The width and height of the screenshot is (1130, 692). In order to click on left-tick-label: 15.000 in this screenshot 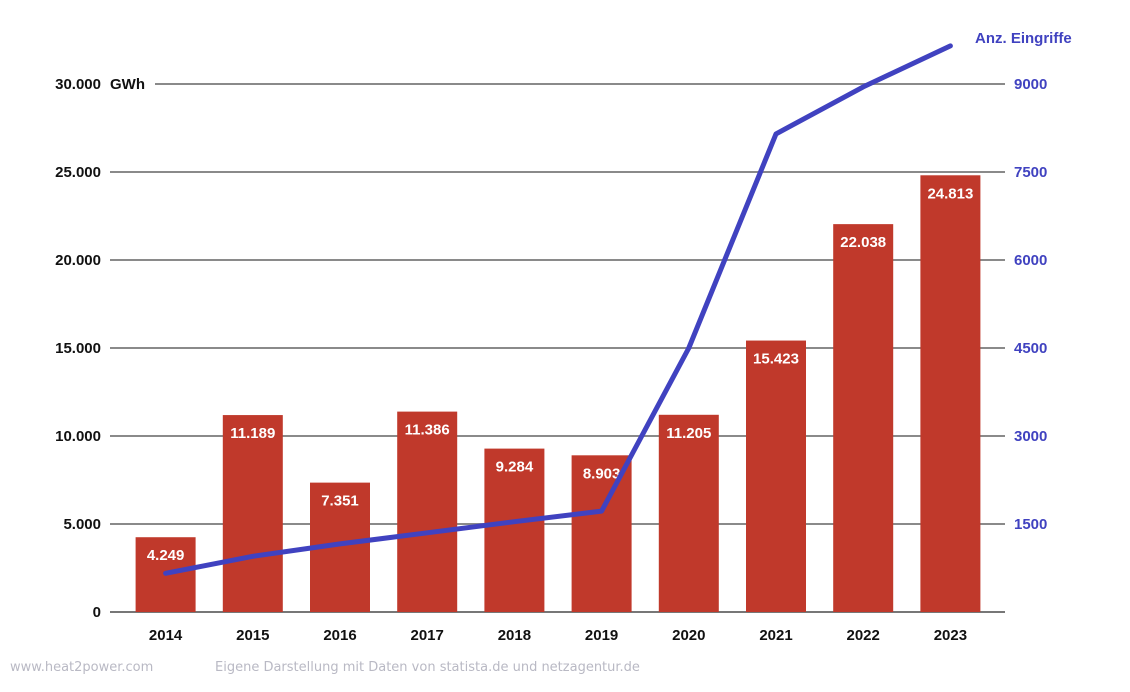, I will do `click(78, 348)`.